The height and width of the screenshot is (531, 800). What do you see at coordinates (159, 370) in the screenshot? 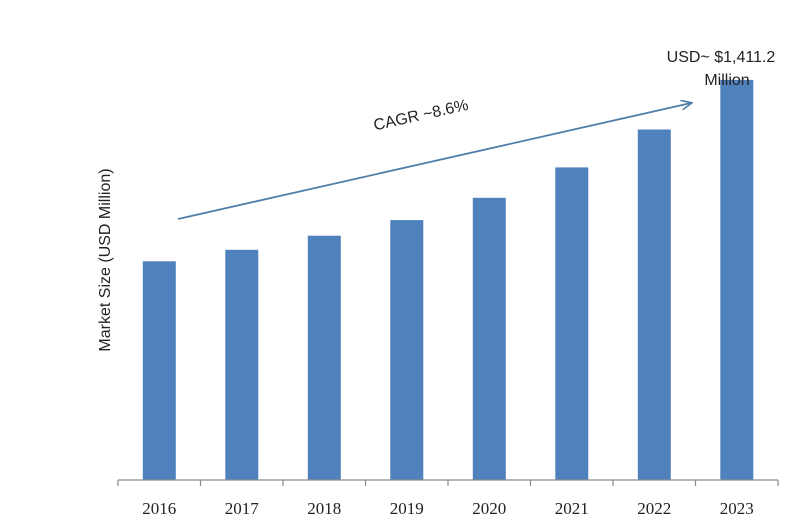
I see `bar-2016` at bounding box center [159, 370].